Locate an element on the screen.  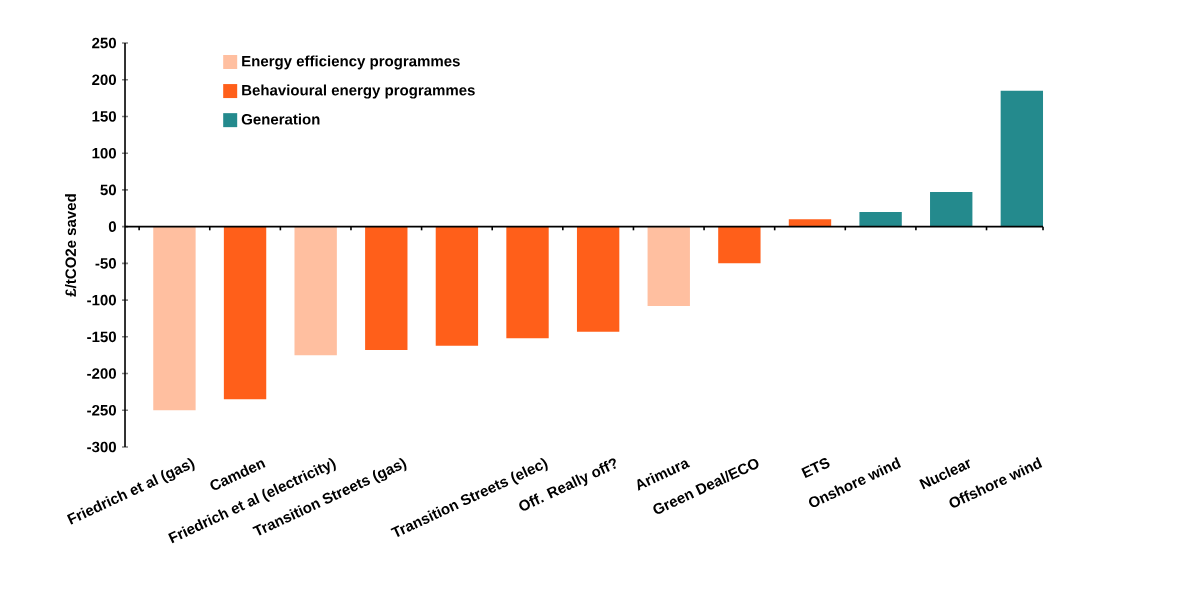
y-axis-title: £/tCO2e saved is located at coordinates (71, 245).